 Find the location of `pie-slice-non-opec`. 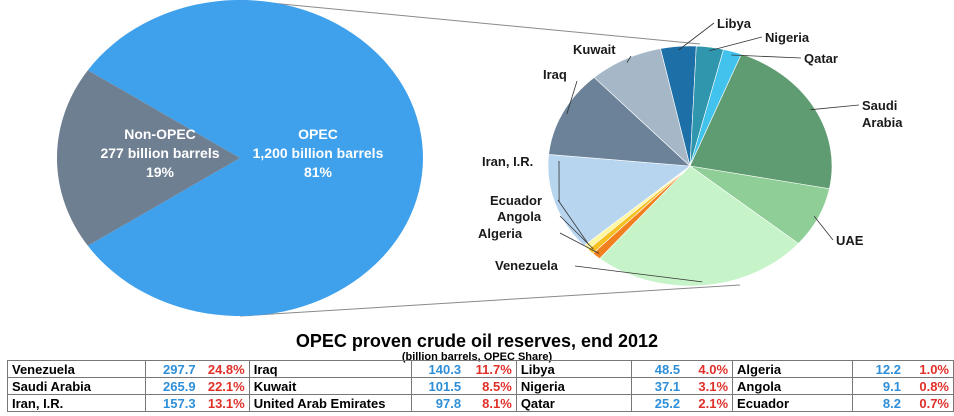

pie-slice-non-opec is located at coordinates (148, 158).